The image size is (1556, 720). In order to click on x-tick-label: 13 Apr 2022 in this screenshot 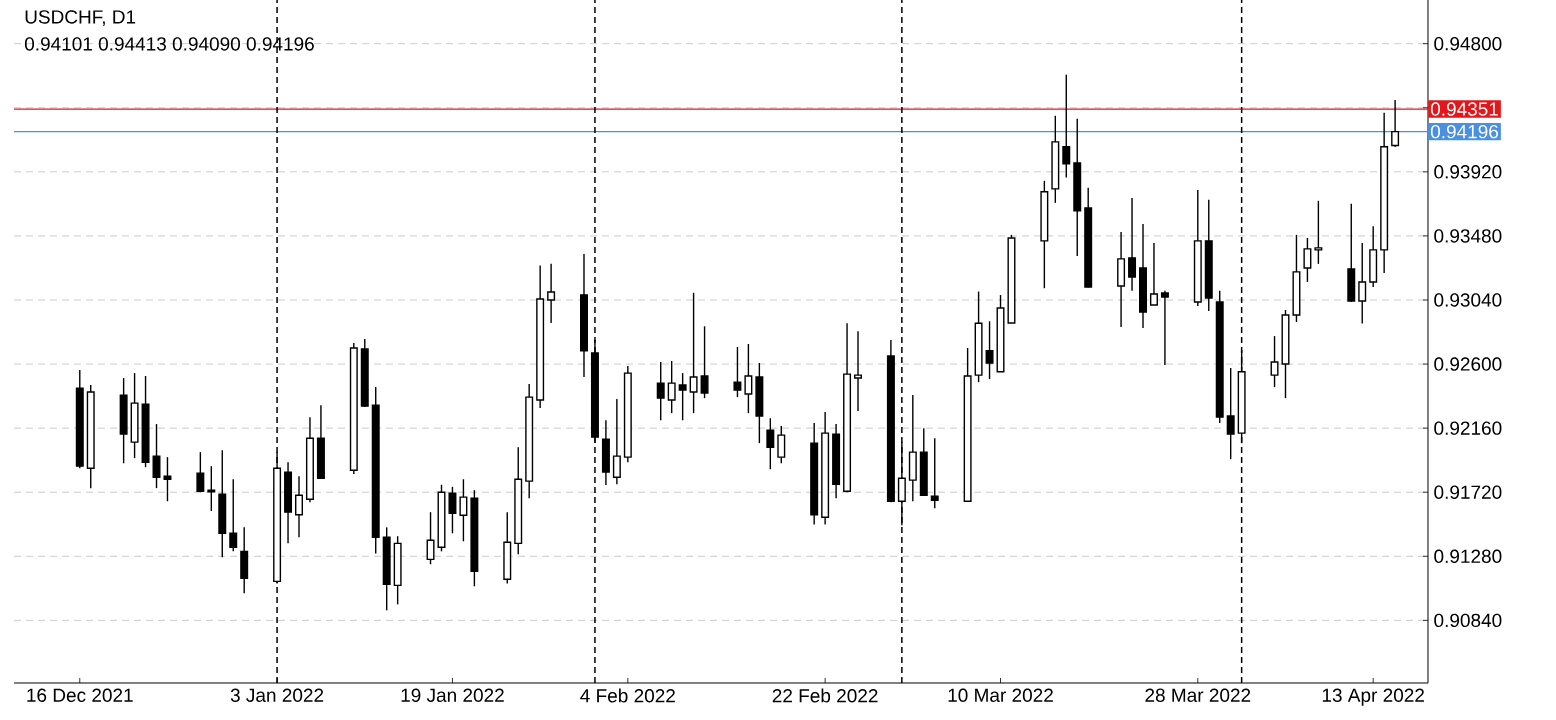, I will do `click(1373, 697)`.